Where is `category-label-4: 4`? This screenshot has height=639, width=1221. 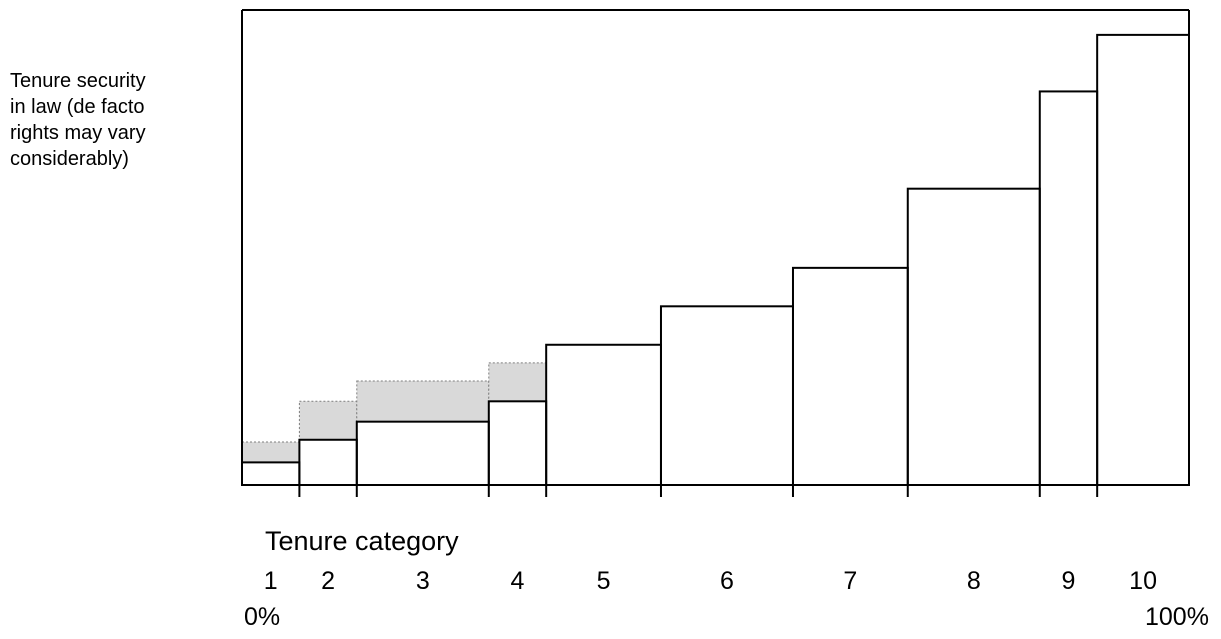
category-label-4: 4 is located at coordinates (517, 581).